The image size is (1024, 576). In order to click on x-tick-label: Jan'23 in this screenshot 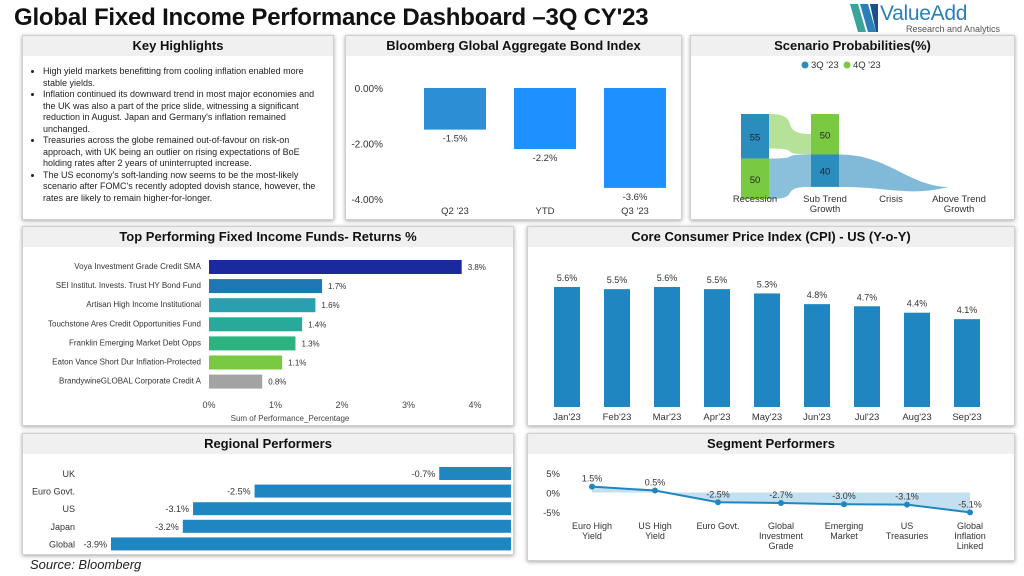, I will do `click(567, 417)`.